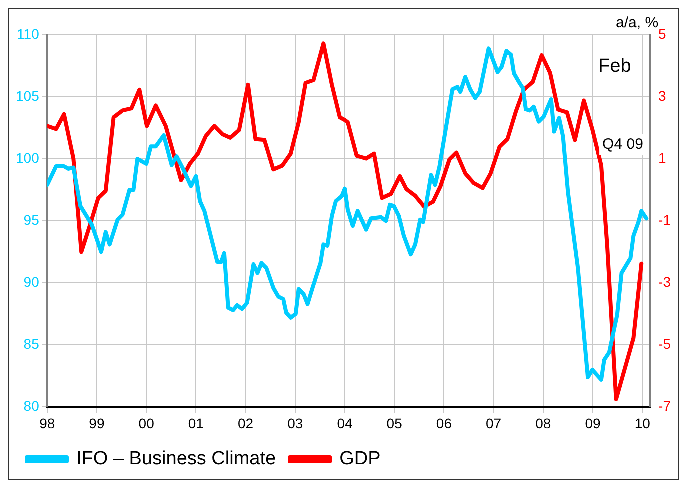  What do you see at coordinates (28, 96) in the screenshot?
I see `y-tick-label: 105` at bounding box center [28, 96].